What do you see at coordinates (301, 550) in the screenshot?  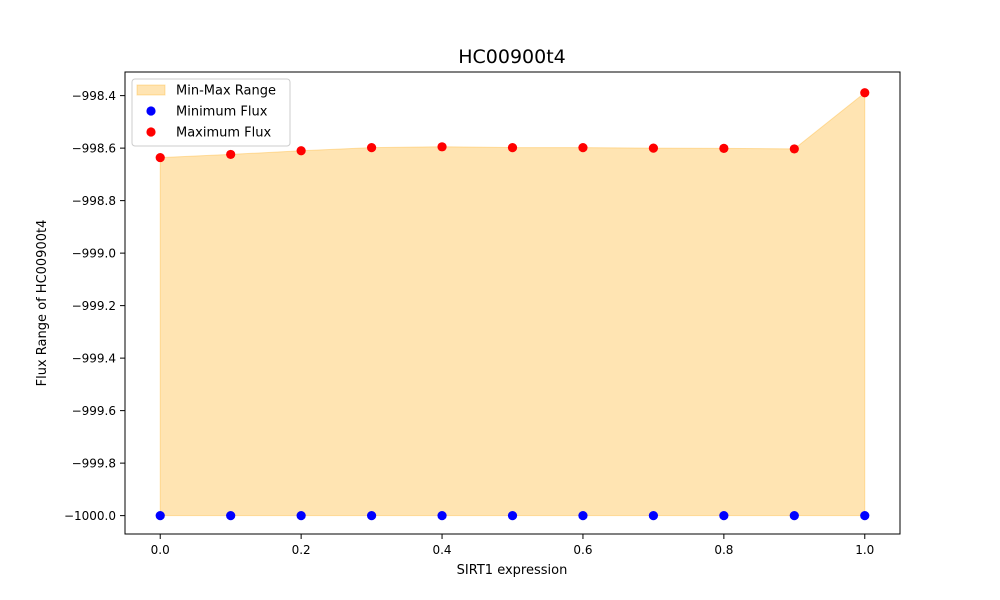 I see `x-tick-label: 0.2` at bounding box center [301, 550].